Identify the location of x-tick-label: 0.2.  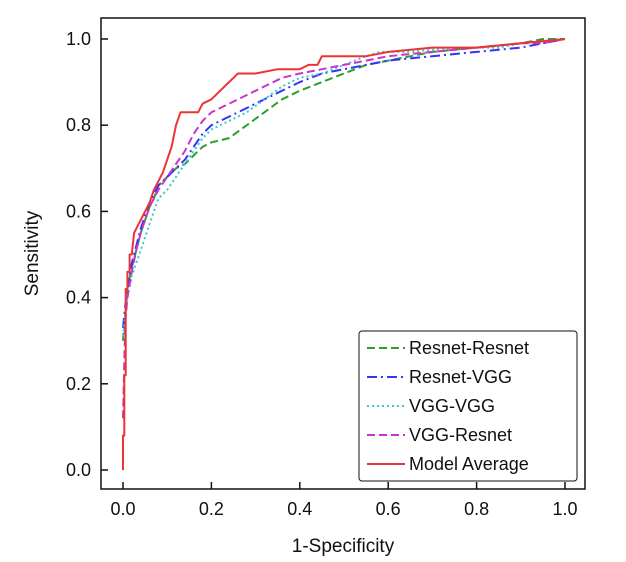
(211, 509).